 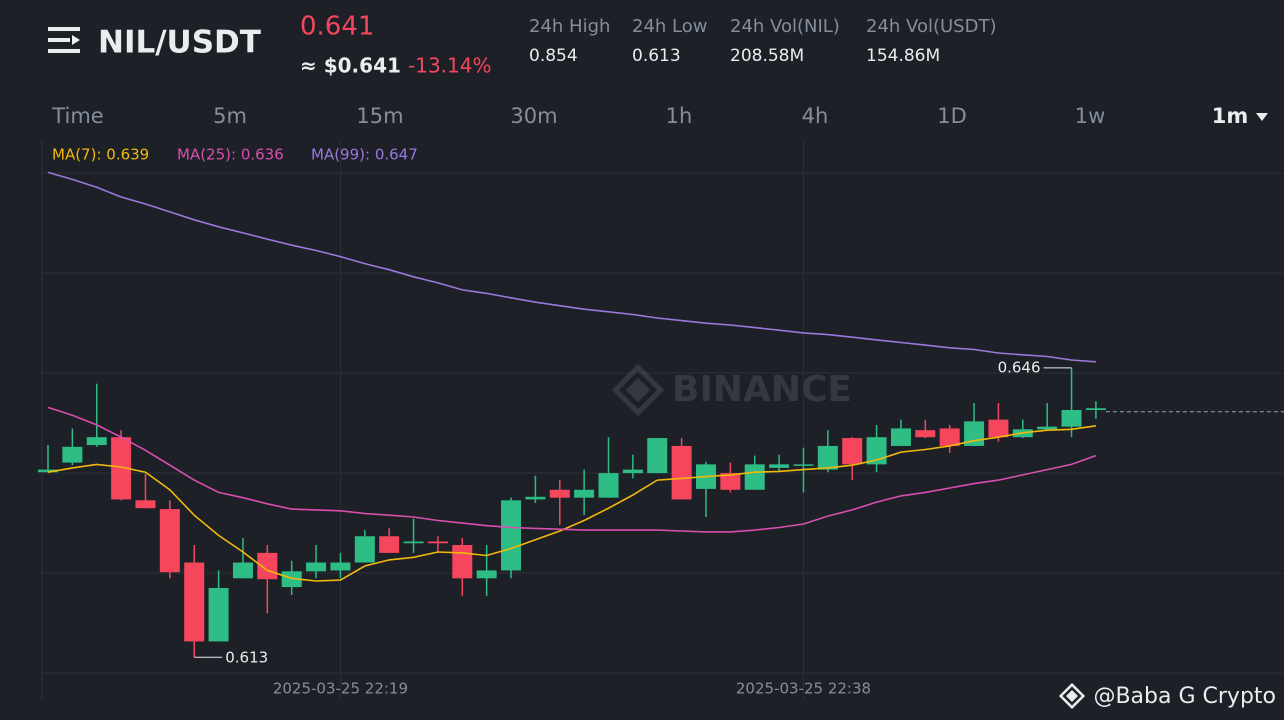 I want to click on pair-title: NIL/USDT, so click(x=179, y=43).